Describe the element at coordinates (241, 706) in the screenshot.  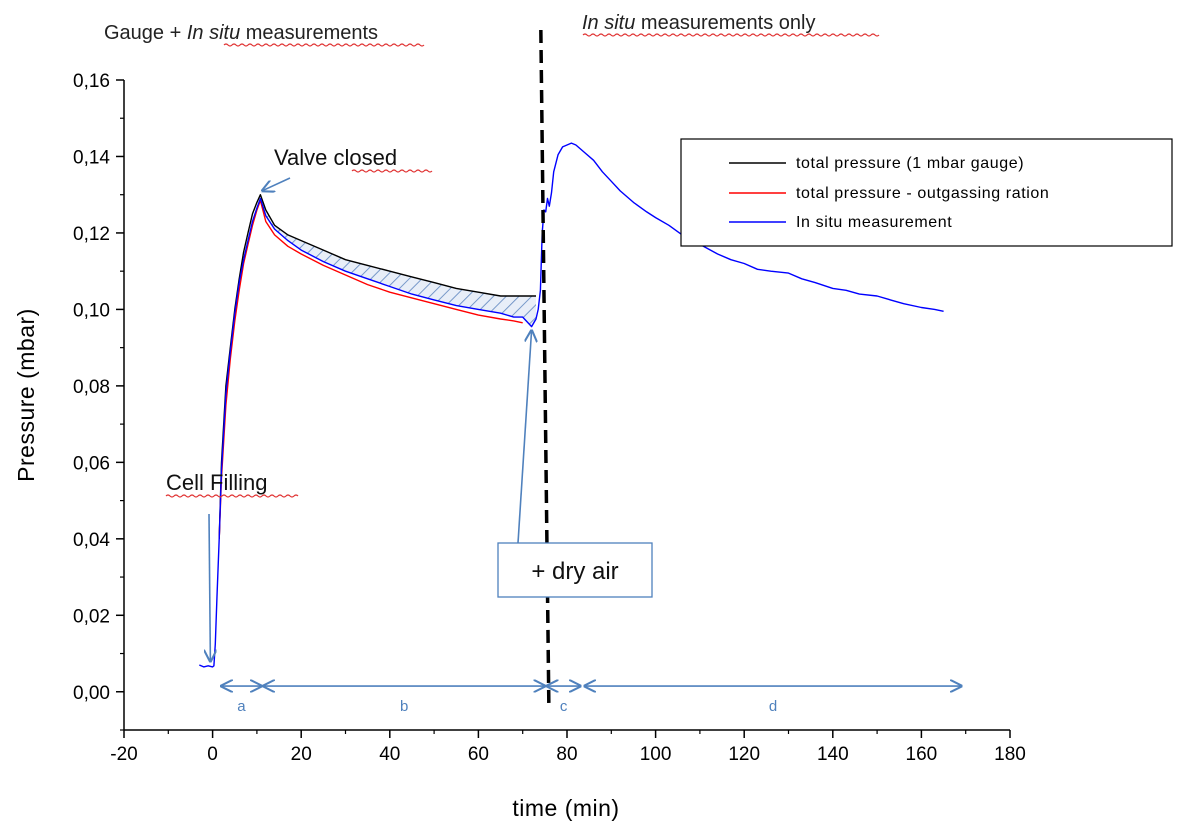
I see `phase-label-a: a` at that location.